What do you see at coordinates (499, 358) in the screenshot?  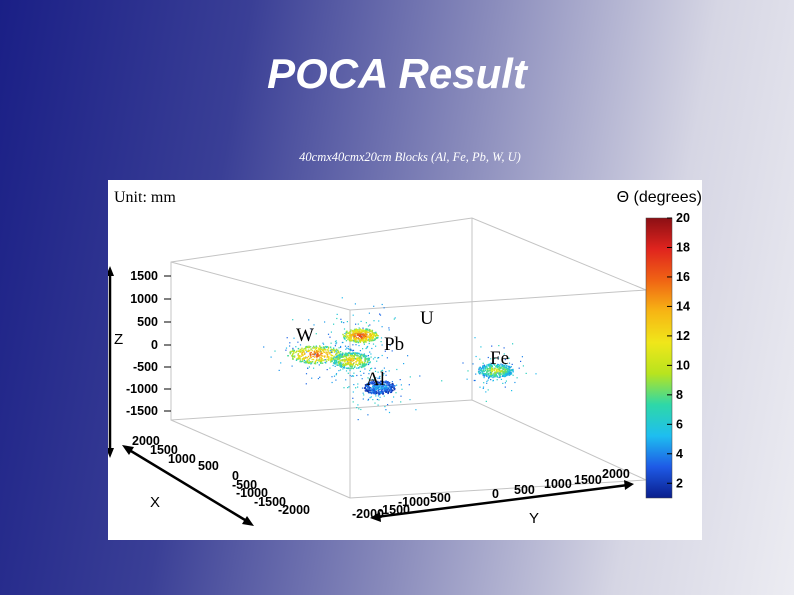 I see `material-label-fe: Fe` at bounding box center [499, 358].